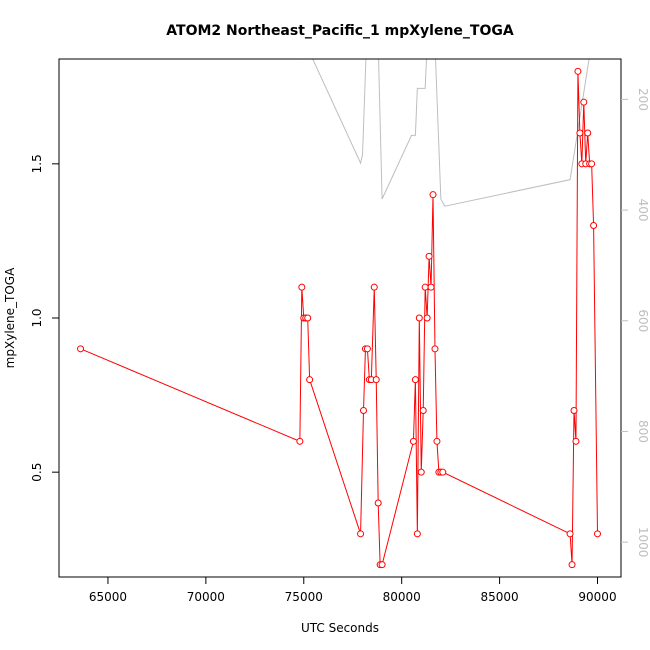 This screenshot has height=650, width=650. Describe the element at coordinates (340, 31) in the screenshot. I see `chart-title: ATOM2 Northeast_Pacific_1 mpXylene_TOGA` at that location.